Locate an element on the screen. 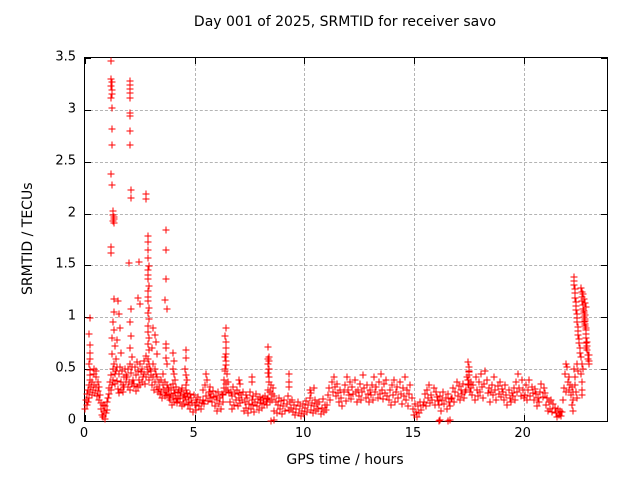  x-axis-title: GPS time / hours is located at coordinates (345, 460).